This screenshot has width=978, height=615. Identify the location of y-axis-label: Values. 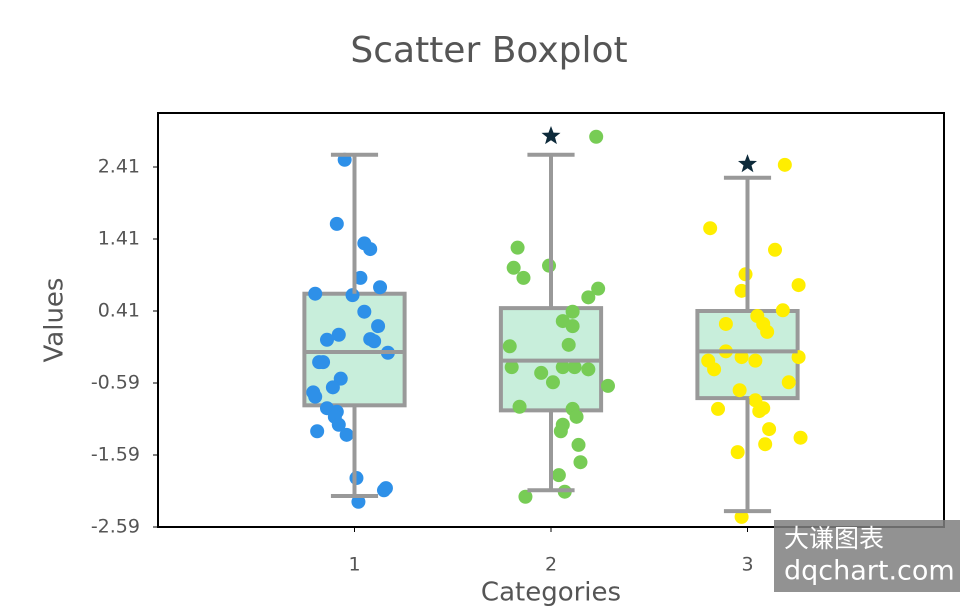
(55, 320).